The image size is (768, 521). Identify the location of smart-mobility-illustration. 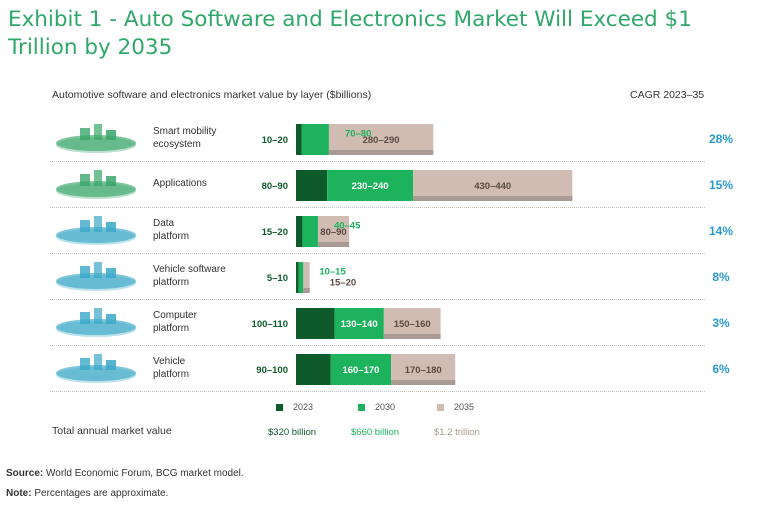
(96, 137).